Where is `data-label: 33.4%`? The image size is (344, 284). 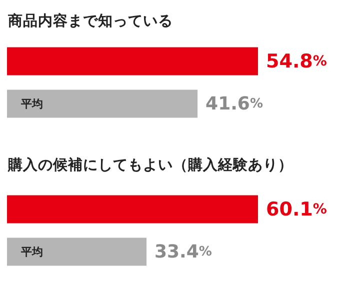 data-label: 33.4% is located at coordinates (183, 251).